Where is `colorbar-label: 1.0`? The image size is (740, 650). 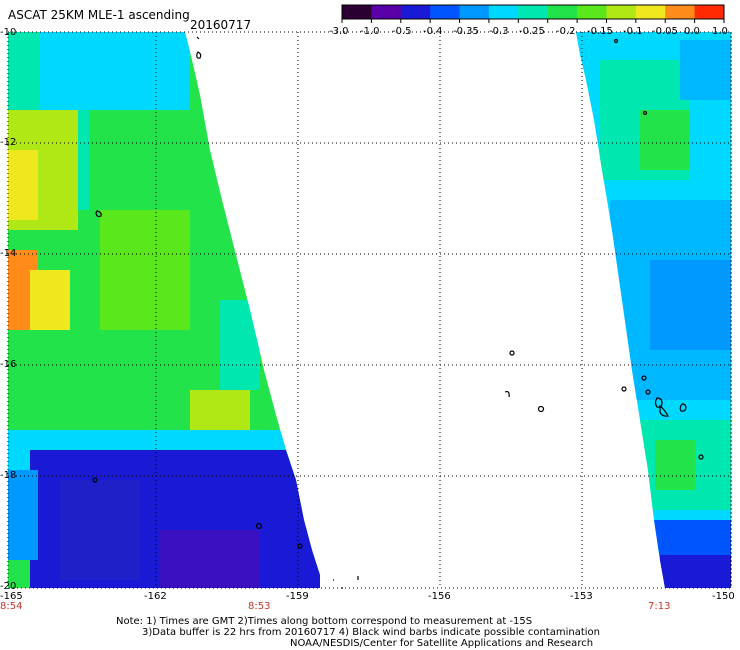 colorbar-label: 1.0 is located at coordinates (720, 31).